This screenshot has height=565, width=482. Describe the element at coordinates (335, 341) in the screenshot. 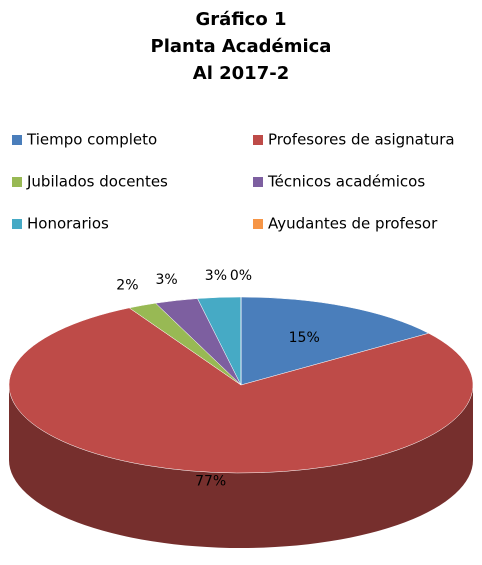

I see `slice` at that location.